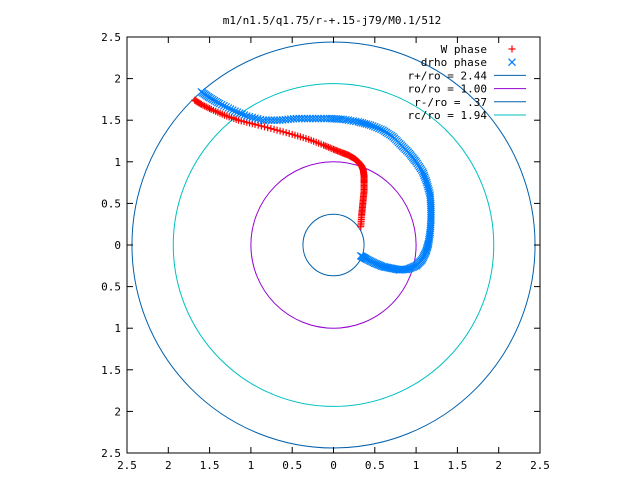 This screenshot has width=640, height=485. I want to click on x-tick-label-6: 0.5, so click(375, 465).